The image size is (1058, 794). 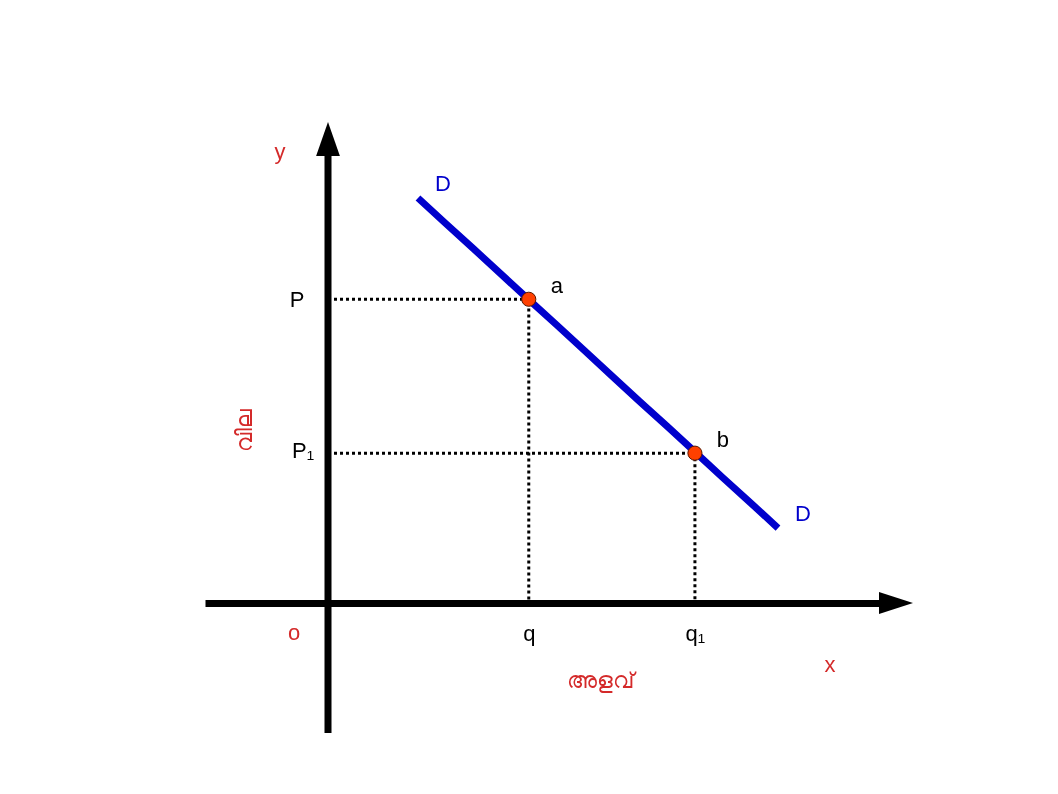 I want to click on text: P₁, so click(x=303, y=450).